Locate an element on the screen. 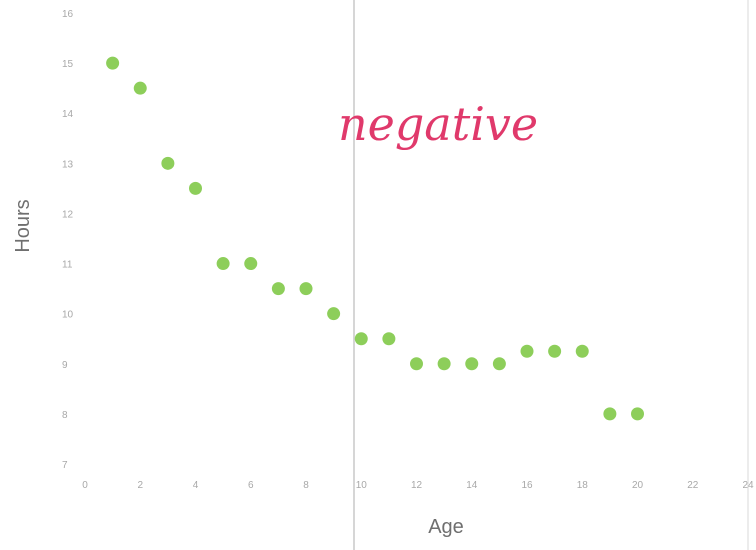 This screenshot has width=756, height=550. x-tick-label: 16 is located at coordinates (527, 485).